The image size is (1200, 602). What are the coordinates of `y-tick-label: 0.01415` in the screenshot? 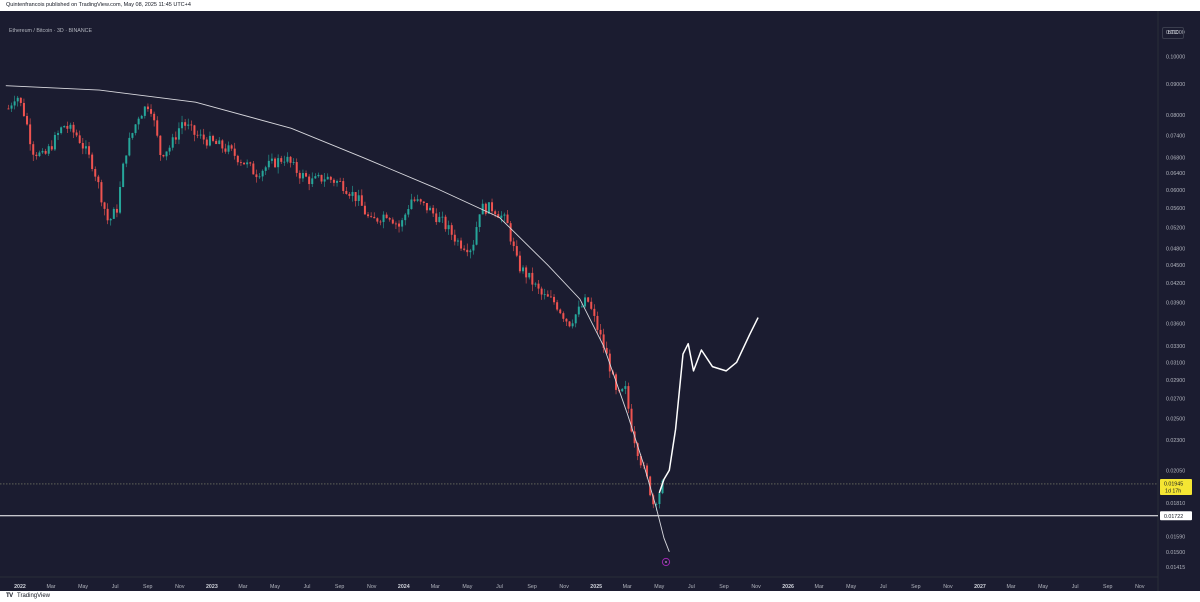 It's located at (1175, 568).